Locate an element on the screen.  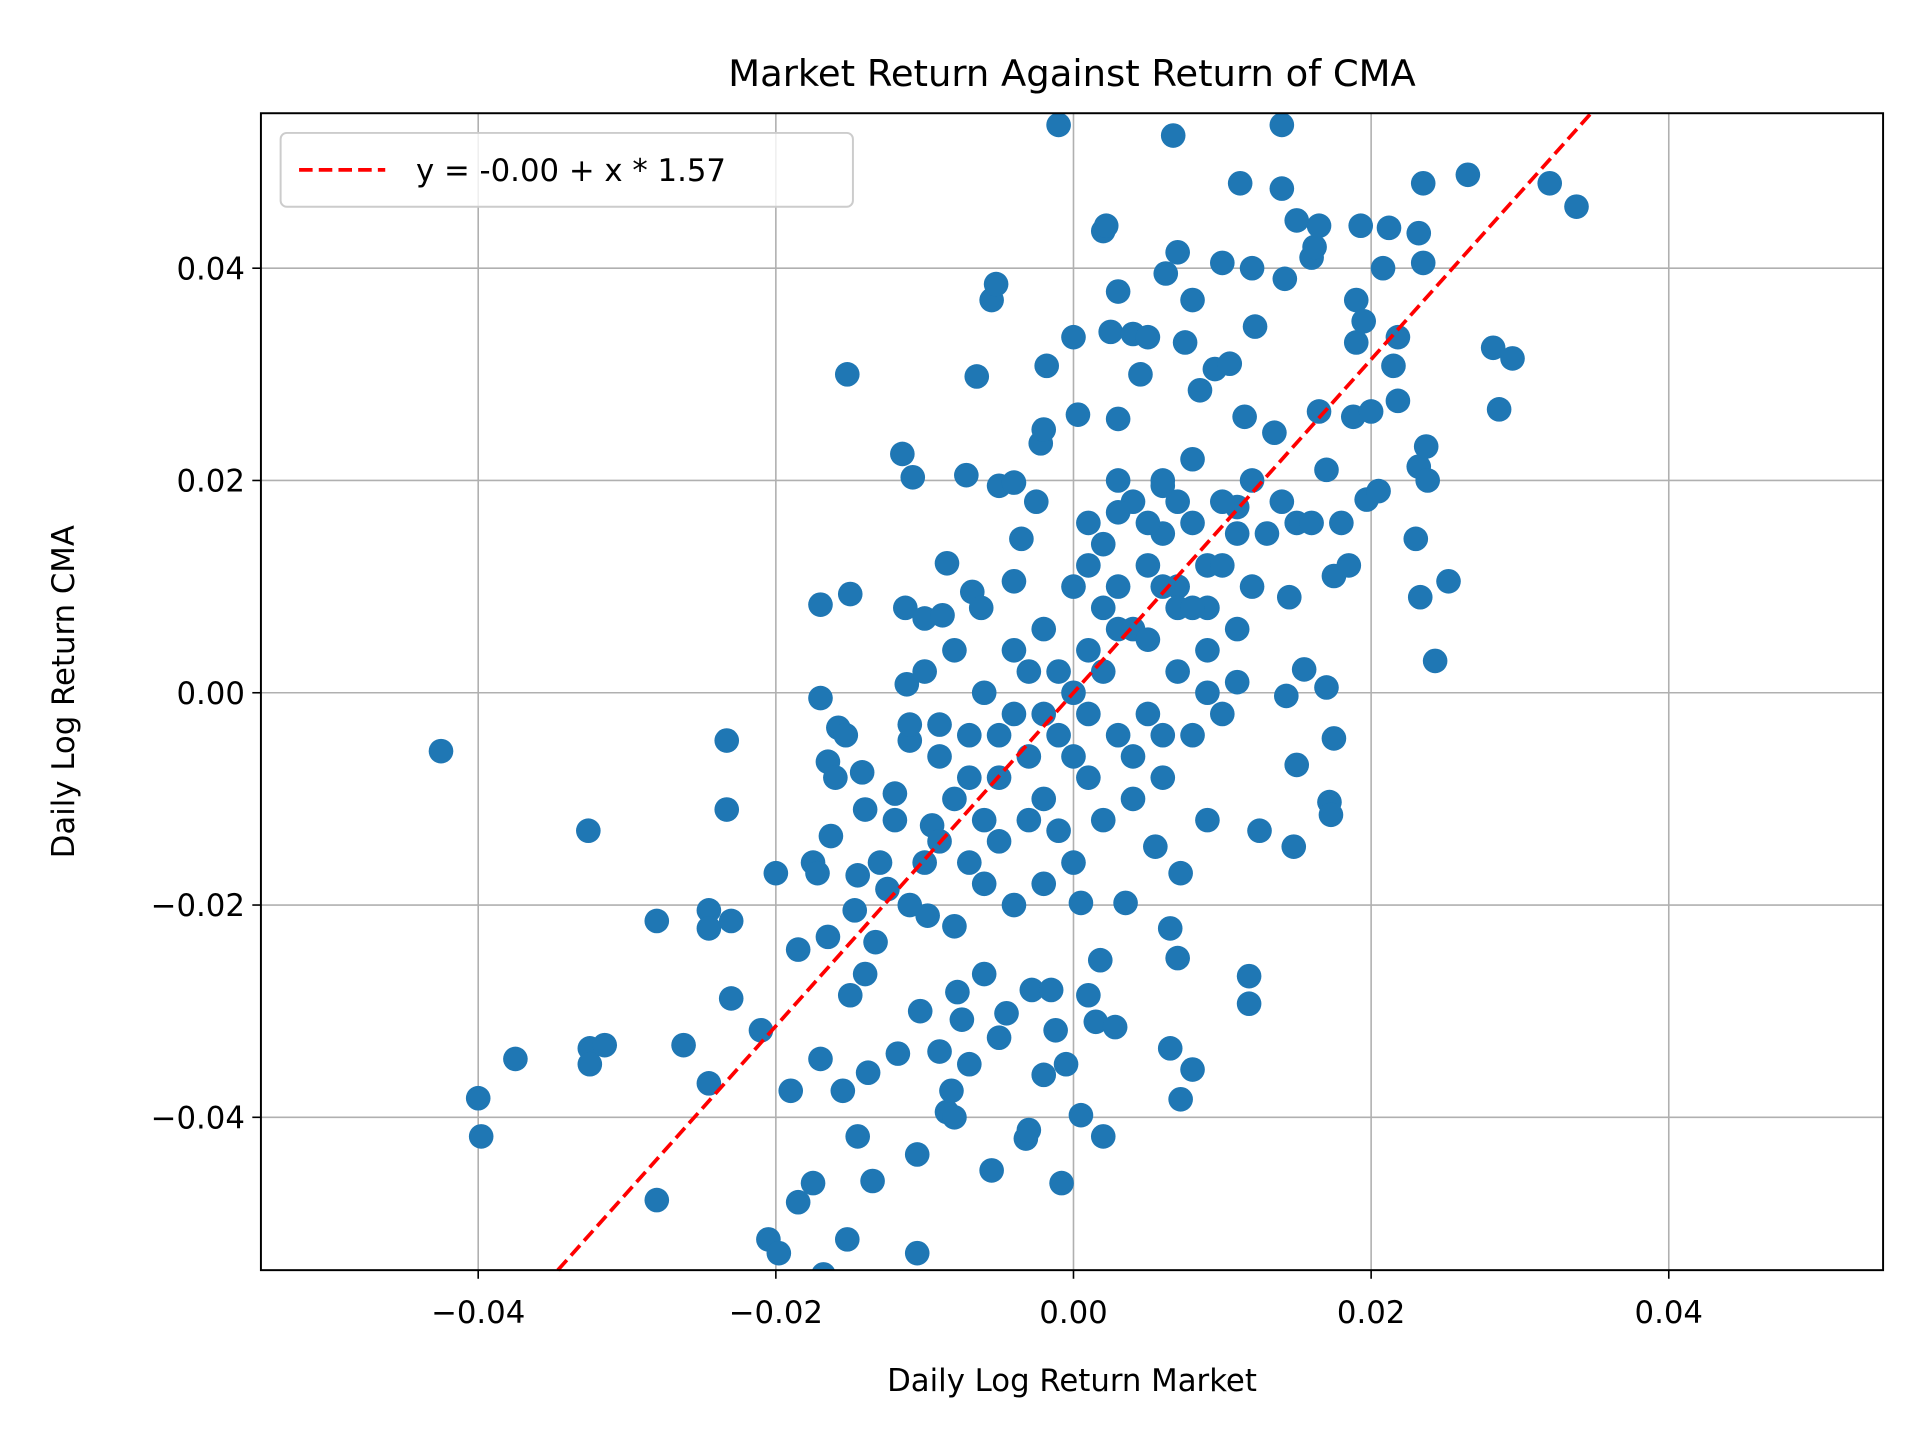
y-tick-label: 0.02 is located at coordinates (210, 482).